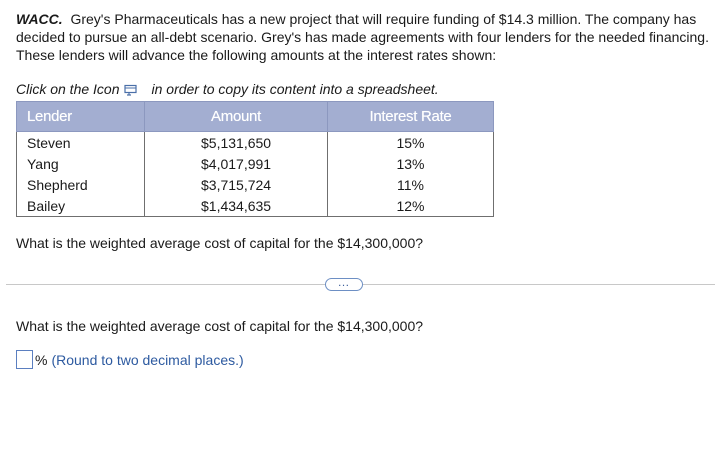  Describe the element at coordinates (410, 184) in the screenshot. I see `cell-rate: 11%` at that location.